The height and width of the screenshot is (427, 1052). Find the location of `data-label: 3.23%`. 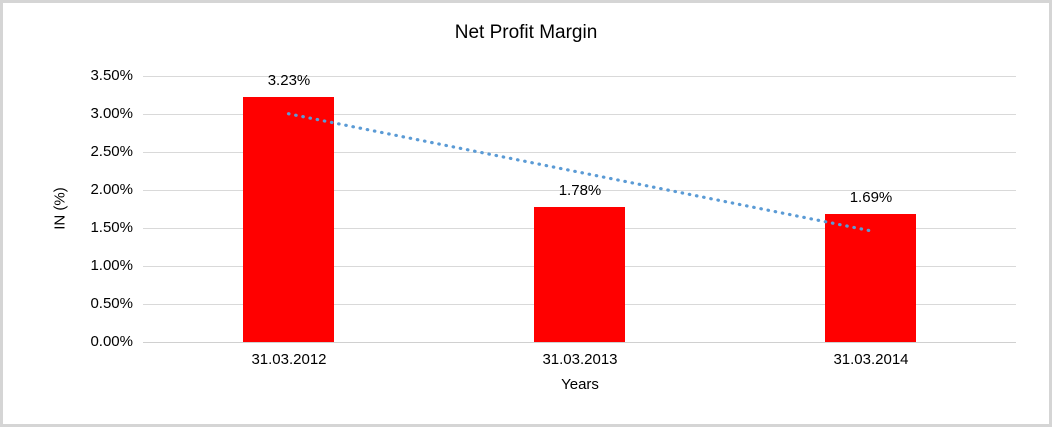

data-label: 3.23% is located at coordinates (289, 80).